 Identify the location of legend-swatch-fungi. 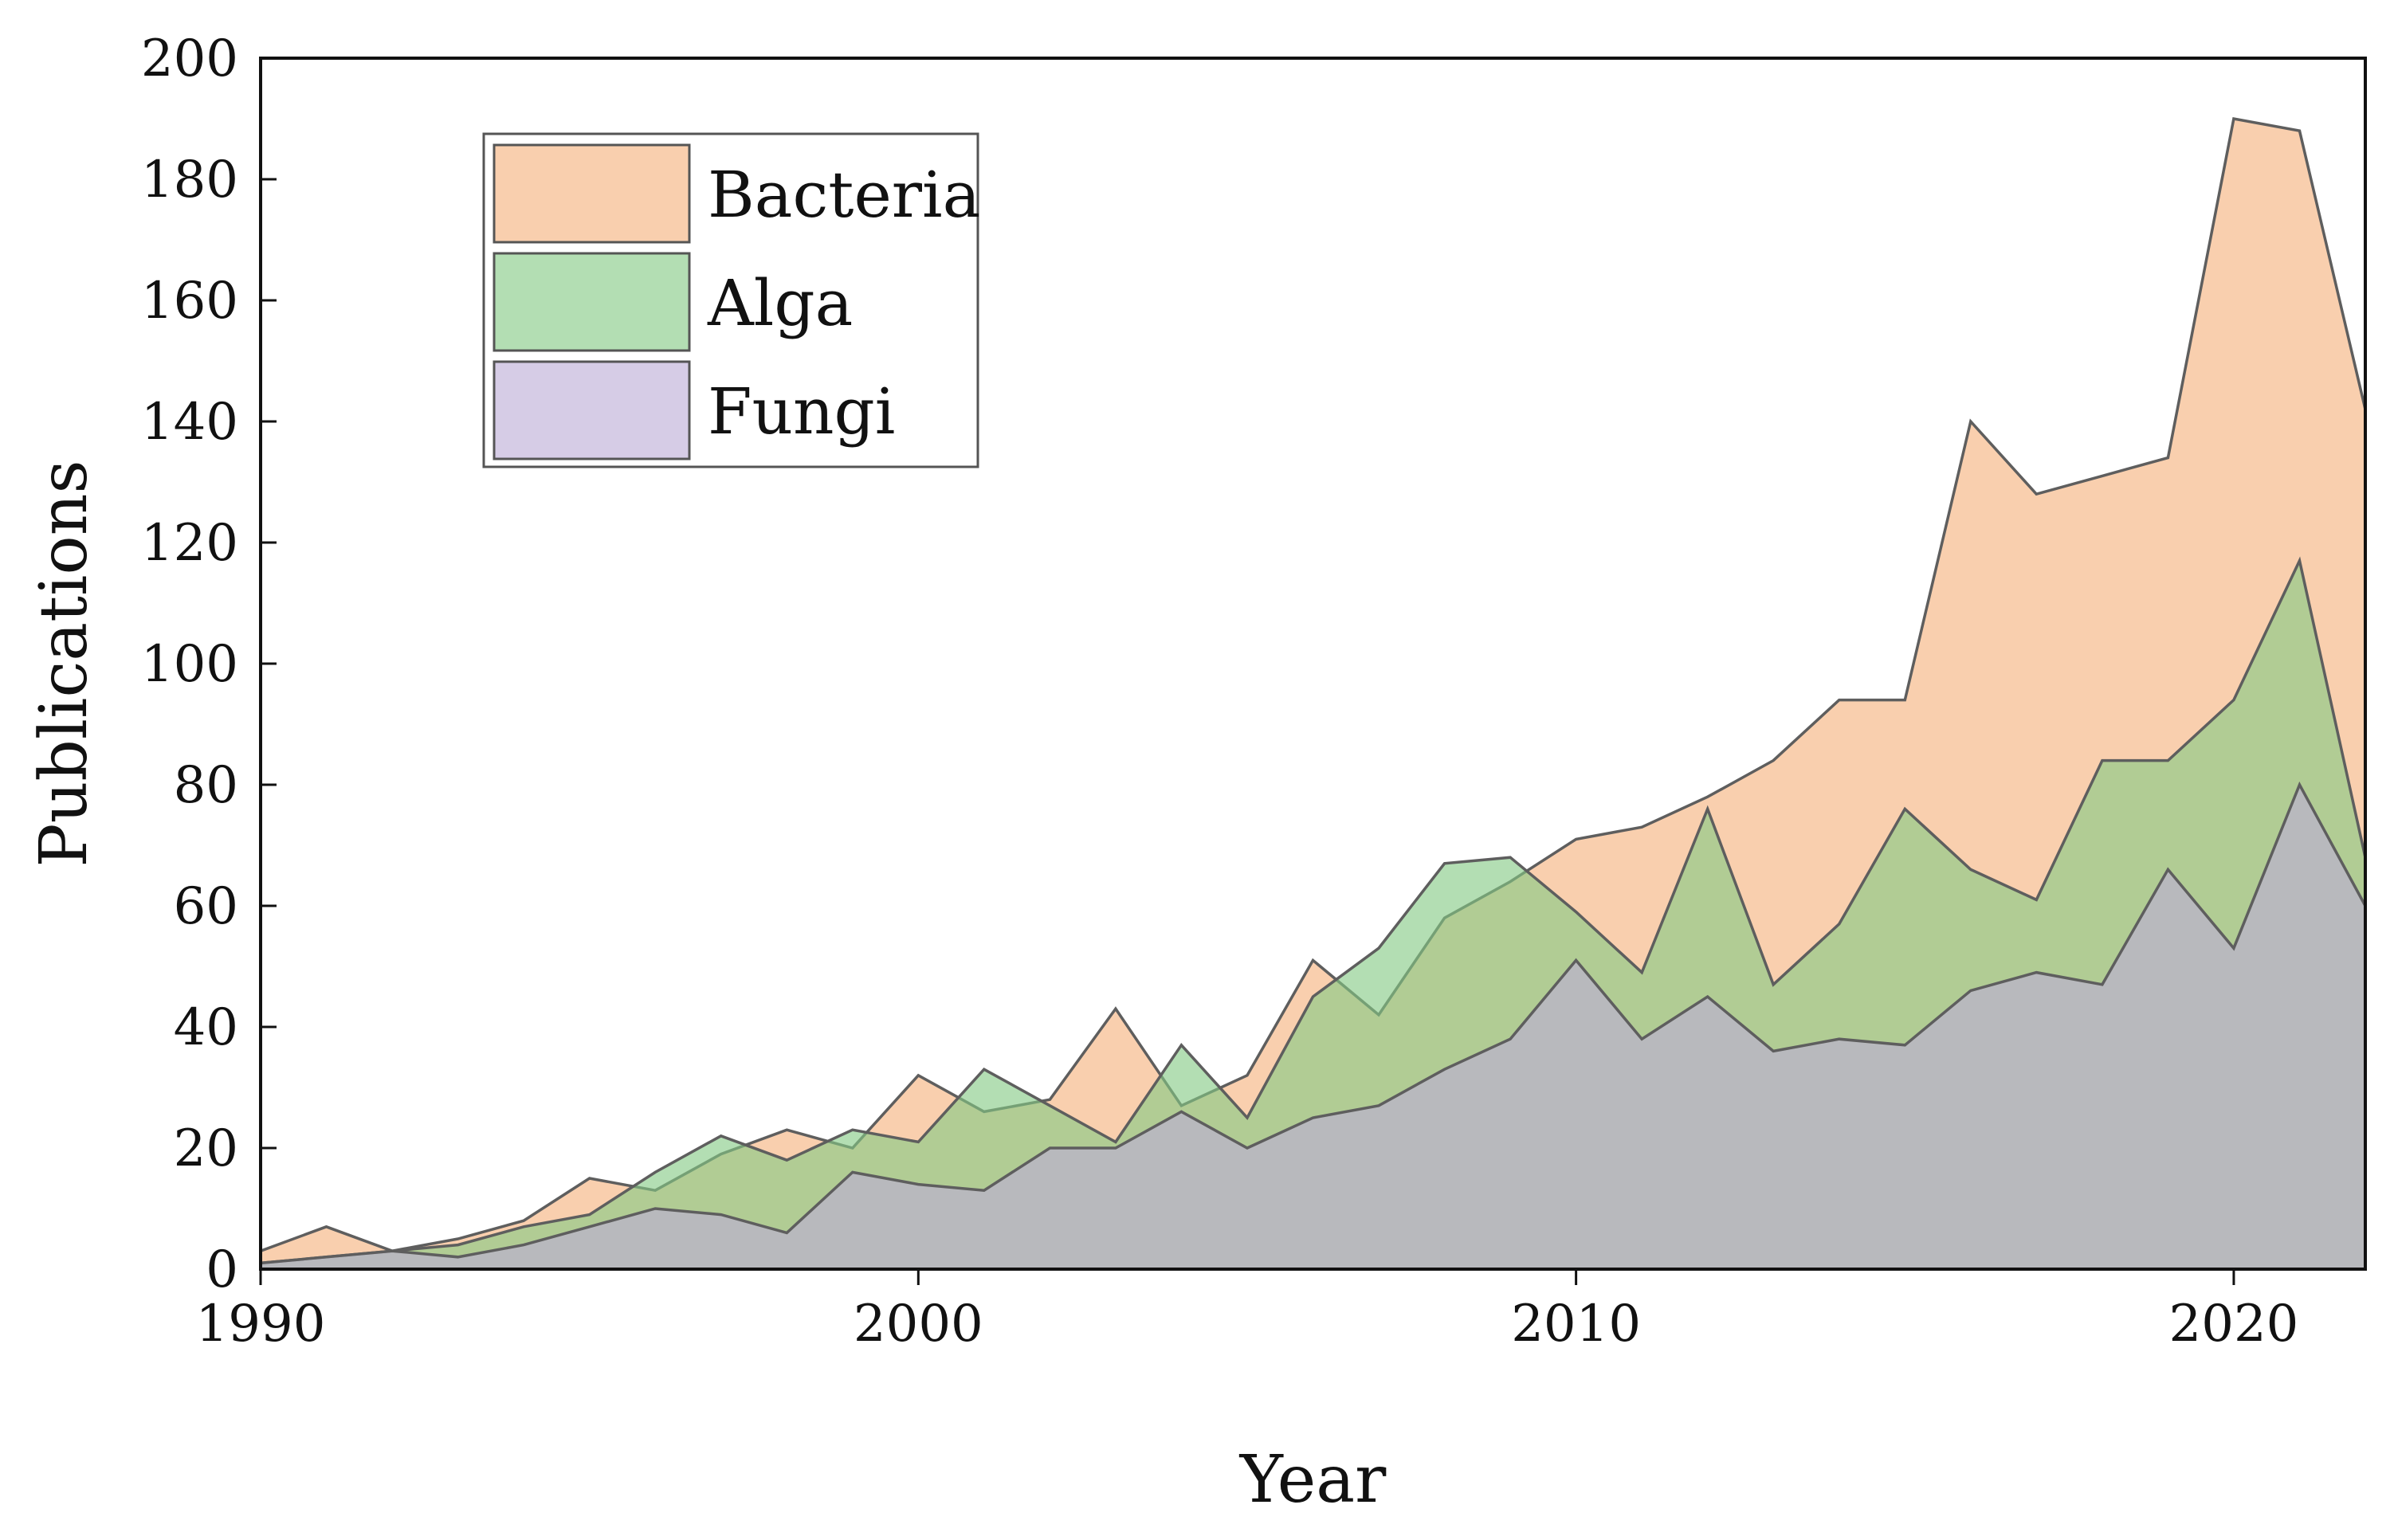
(592, 410).